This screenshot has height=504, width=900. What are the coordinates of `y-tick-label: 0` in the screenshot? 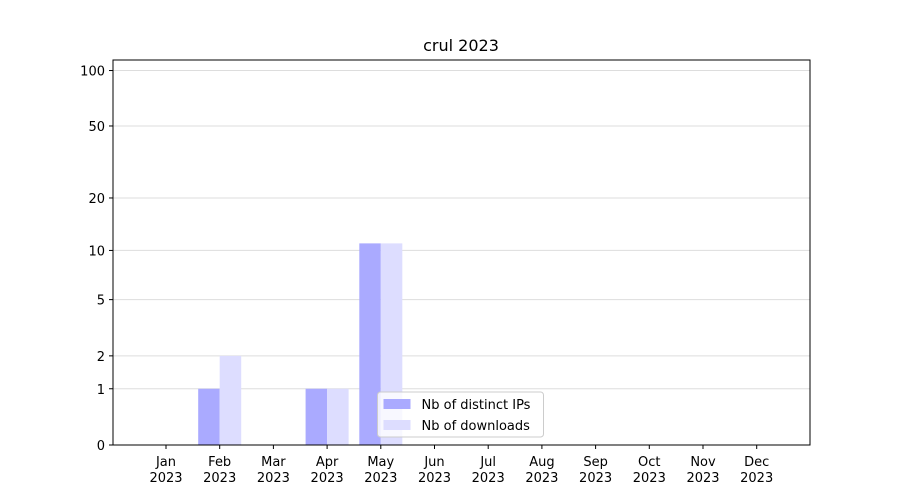 It's located at (101, 446).